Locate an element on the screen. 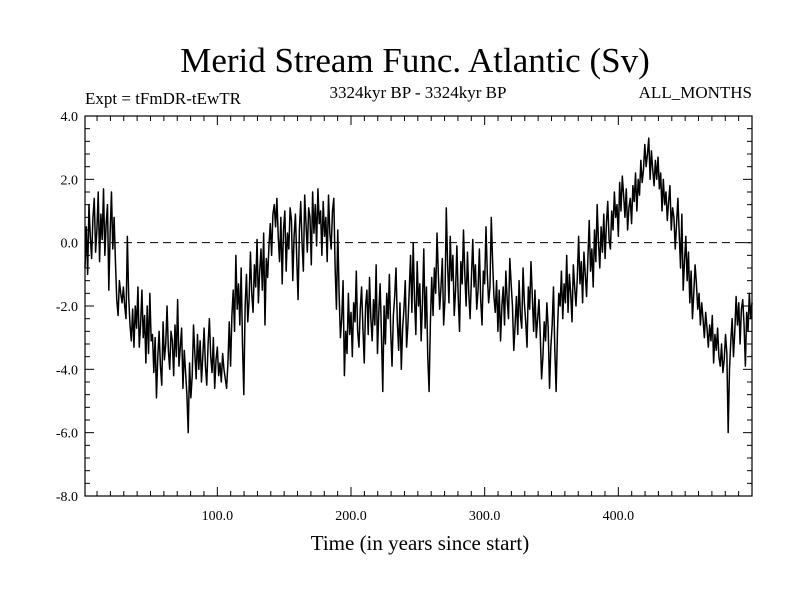  x-tick-label: 300.0 is located at coordinates (485, 516).